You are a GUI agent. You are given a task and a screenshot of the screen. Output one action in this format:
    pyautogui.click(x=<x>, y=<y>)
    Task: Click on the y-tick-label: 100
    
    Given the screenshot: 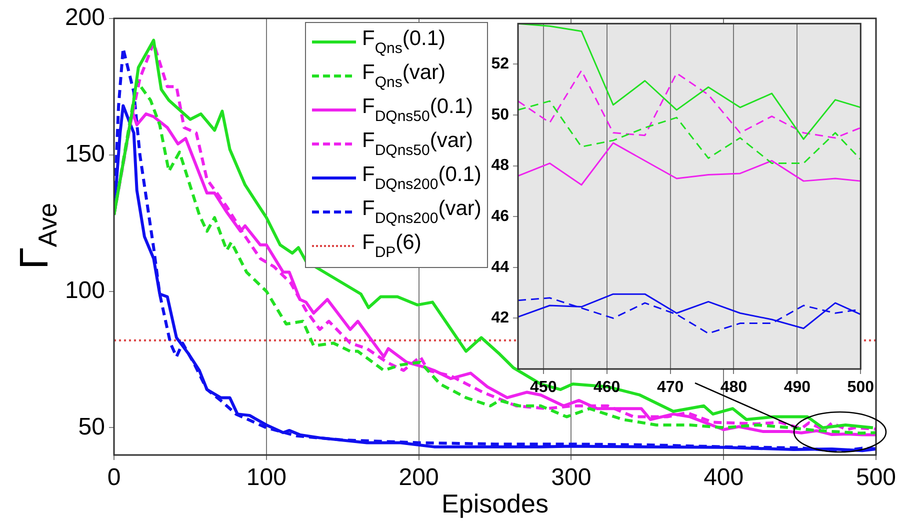 What is the action you would take?
    pyautogui.click(x=84, y=290)
    